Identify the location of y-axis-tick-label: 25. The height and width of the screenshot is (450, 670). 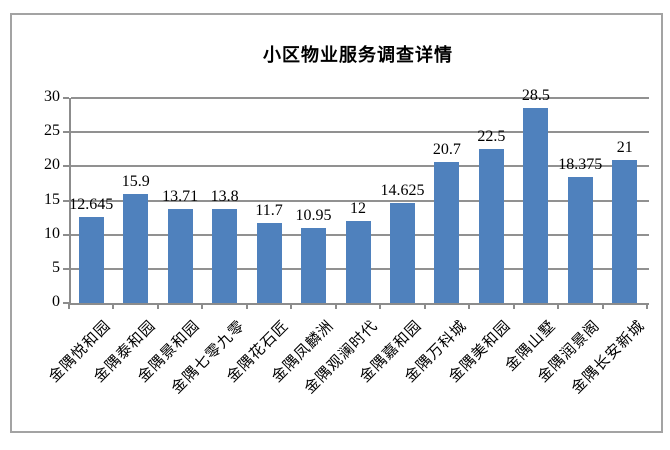
(52, 131).